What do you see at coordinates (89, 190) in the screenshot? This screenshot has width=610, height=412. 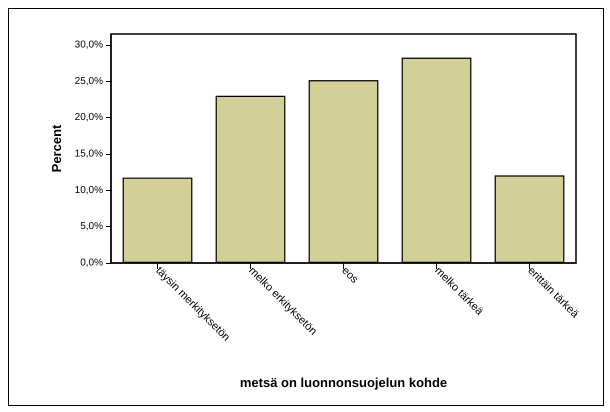 I see `y-tick-label: 10,0%` at bounding box center [89, 190].